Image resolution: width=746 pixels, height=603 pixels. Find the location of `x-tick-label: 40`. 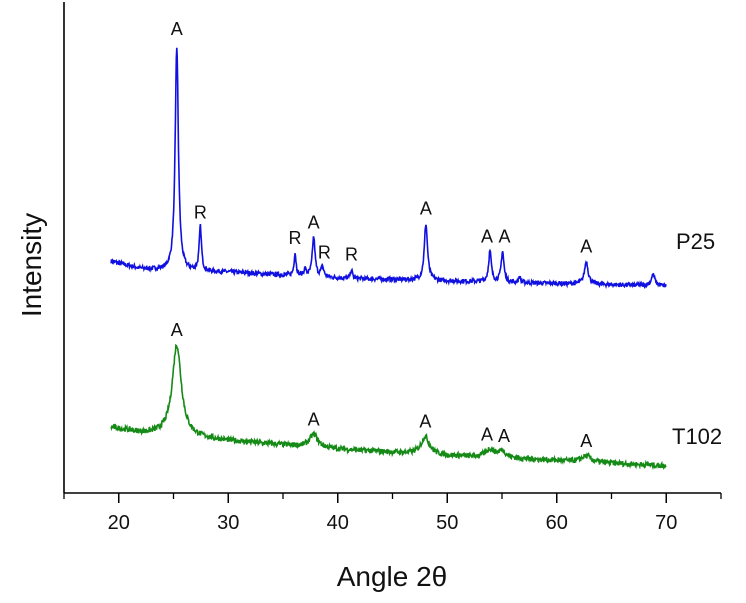

x-tick-label: 40 is located at coordinates (338, 523).